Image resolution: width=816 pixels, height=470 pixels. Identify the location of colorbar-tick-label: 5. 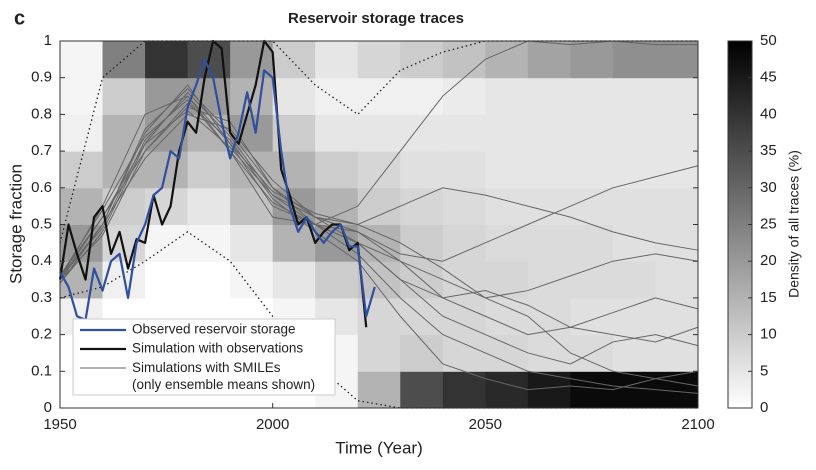
(764, 370).